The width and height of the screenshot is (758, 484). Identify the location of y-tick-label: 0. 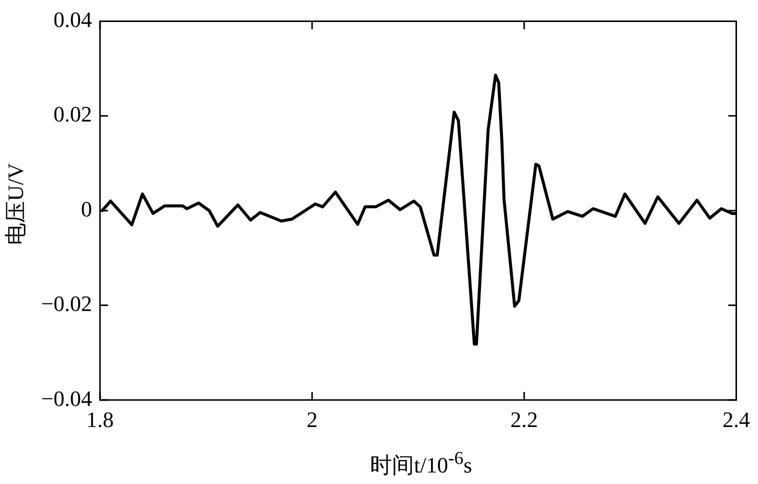
(86, 209).